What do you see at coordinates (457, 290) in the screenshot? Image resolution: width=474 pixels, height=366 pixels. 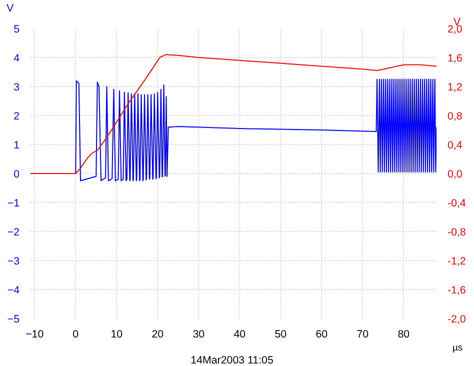 I see `y2-tick-label: -1,6` at bounding box center [457, 290].